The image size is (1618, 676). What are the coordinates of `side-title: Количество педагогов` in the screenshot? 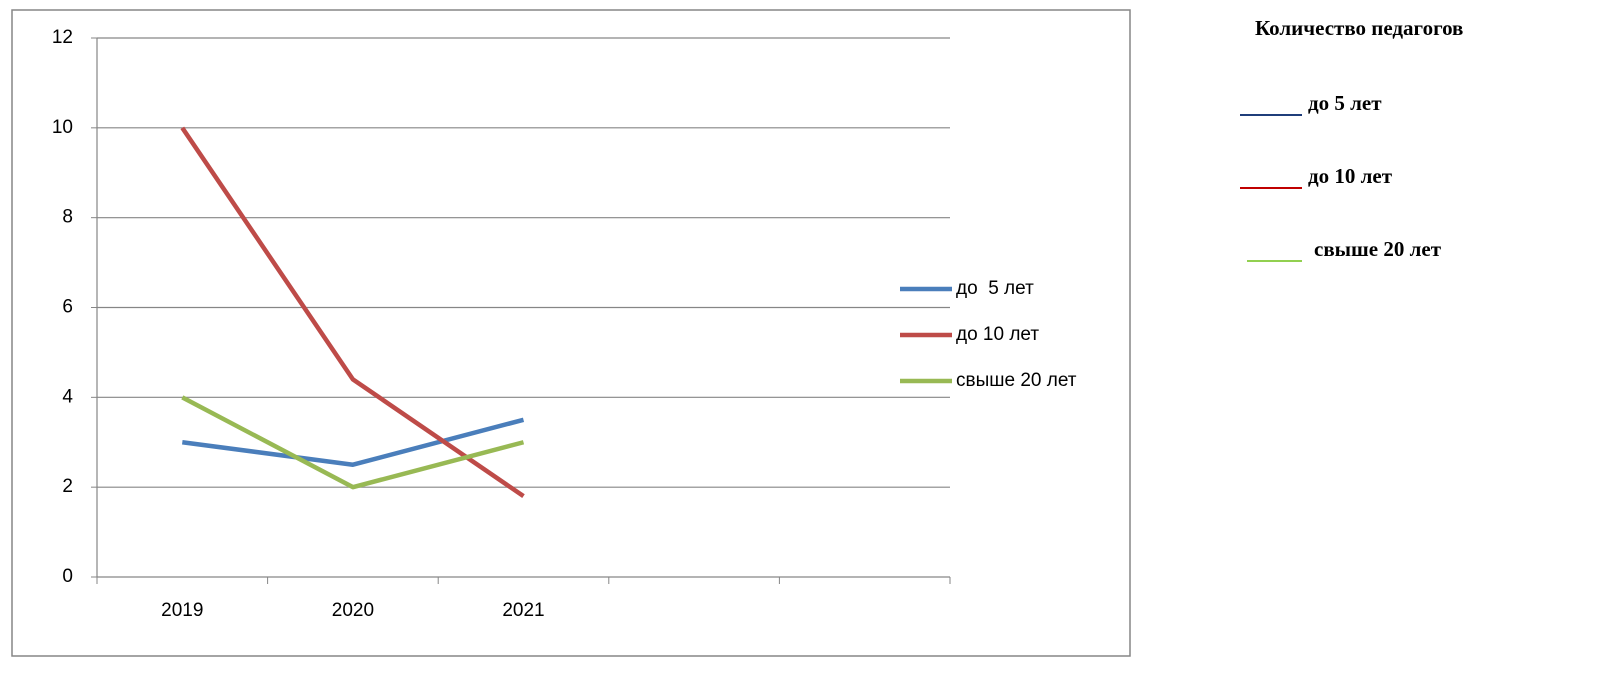 It's located at (1359, 28).